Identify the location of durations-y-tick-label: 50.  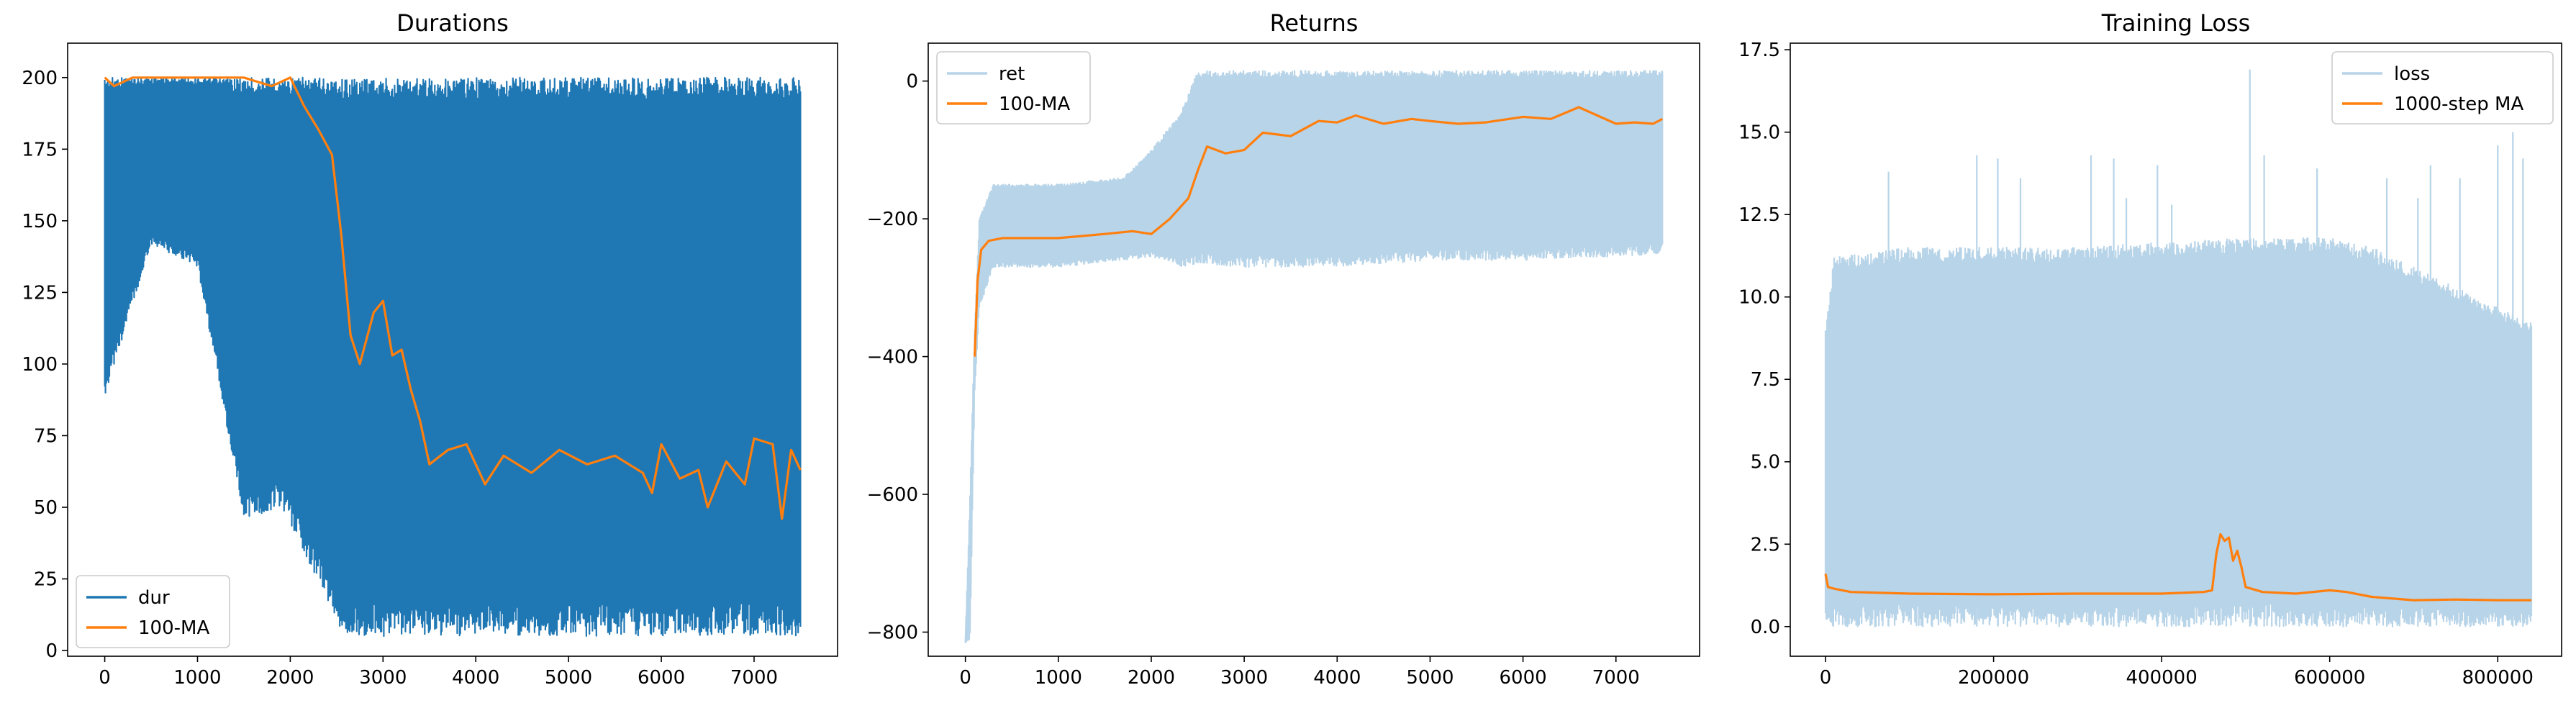
(46, 508).